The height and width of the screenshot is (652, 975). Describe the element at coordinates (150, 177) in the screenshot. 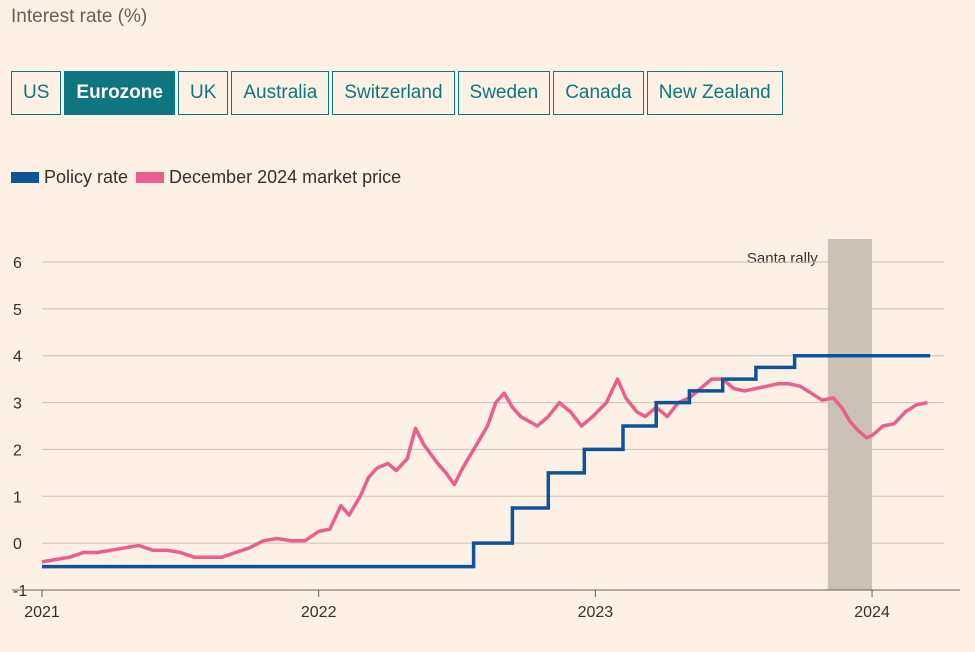

I see `legend-swatch-market-price` at that location.